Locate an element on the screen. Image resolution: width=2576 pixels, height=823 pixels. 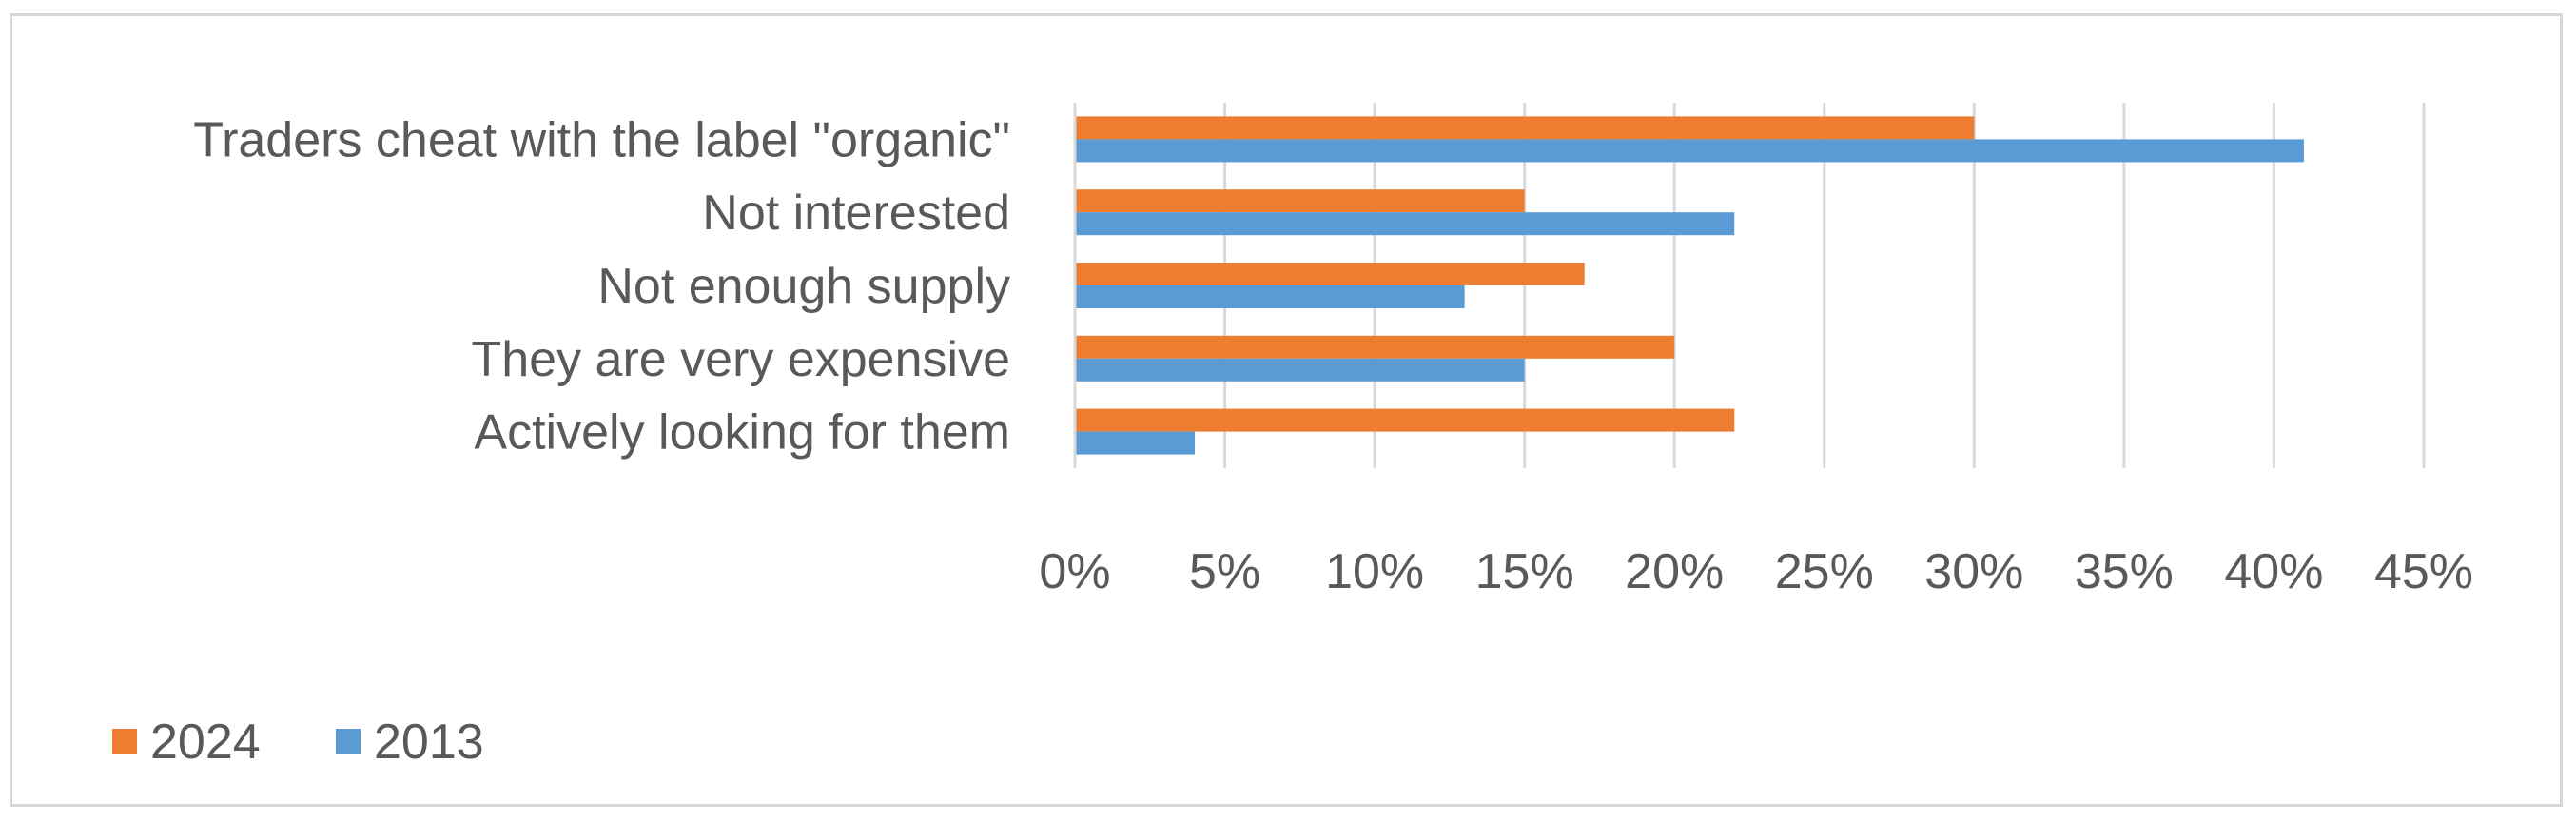
category-label: Traders cheat with the label "organic" is located at coordinates (601, 139).